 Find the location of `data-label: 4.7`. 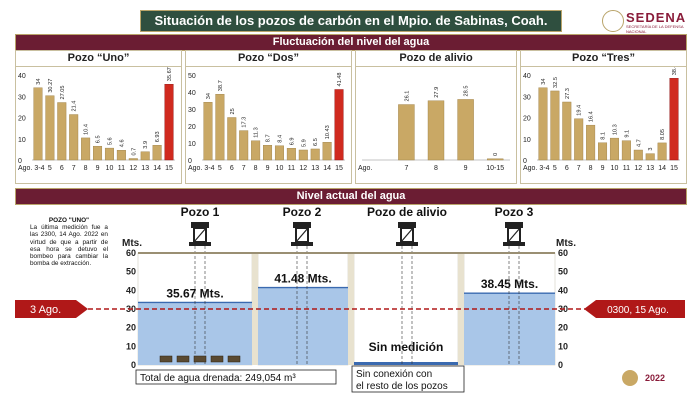

data-label: 4.7 is located at coordinates (639, 143).